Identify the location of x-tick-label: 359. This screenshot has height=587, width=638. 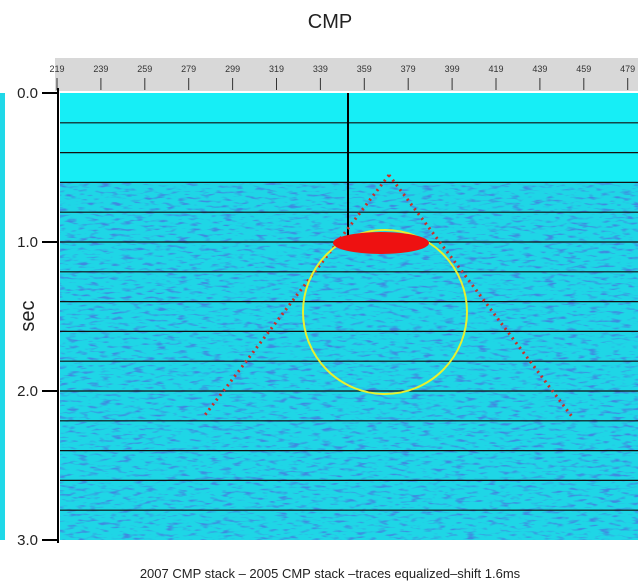
(364, 69).